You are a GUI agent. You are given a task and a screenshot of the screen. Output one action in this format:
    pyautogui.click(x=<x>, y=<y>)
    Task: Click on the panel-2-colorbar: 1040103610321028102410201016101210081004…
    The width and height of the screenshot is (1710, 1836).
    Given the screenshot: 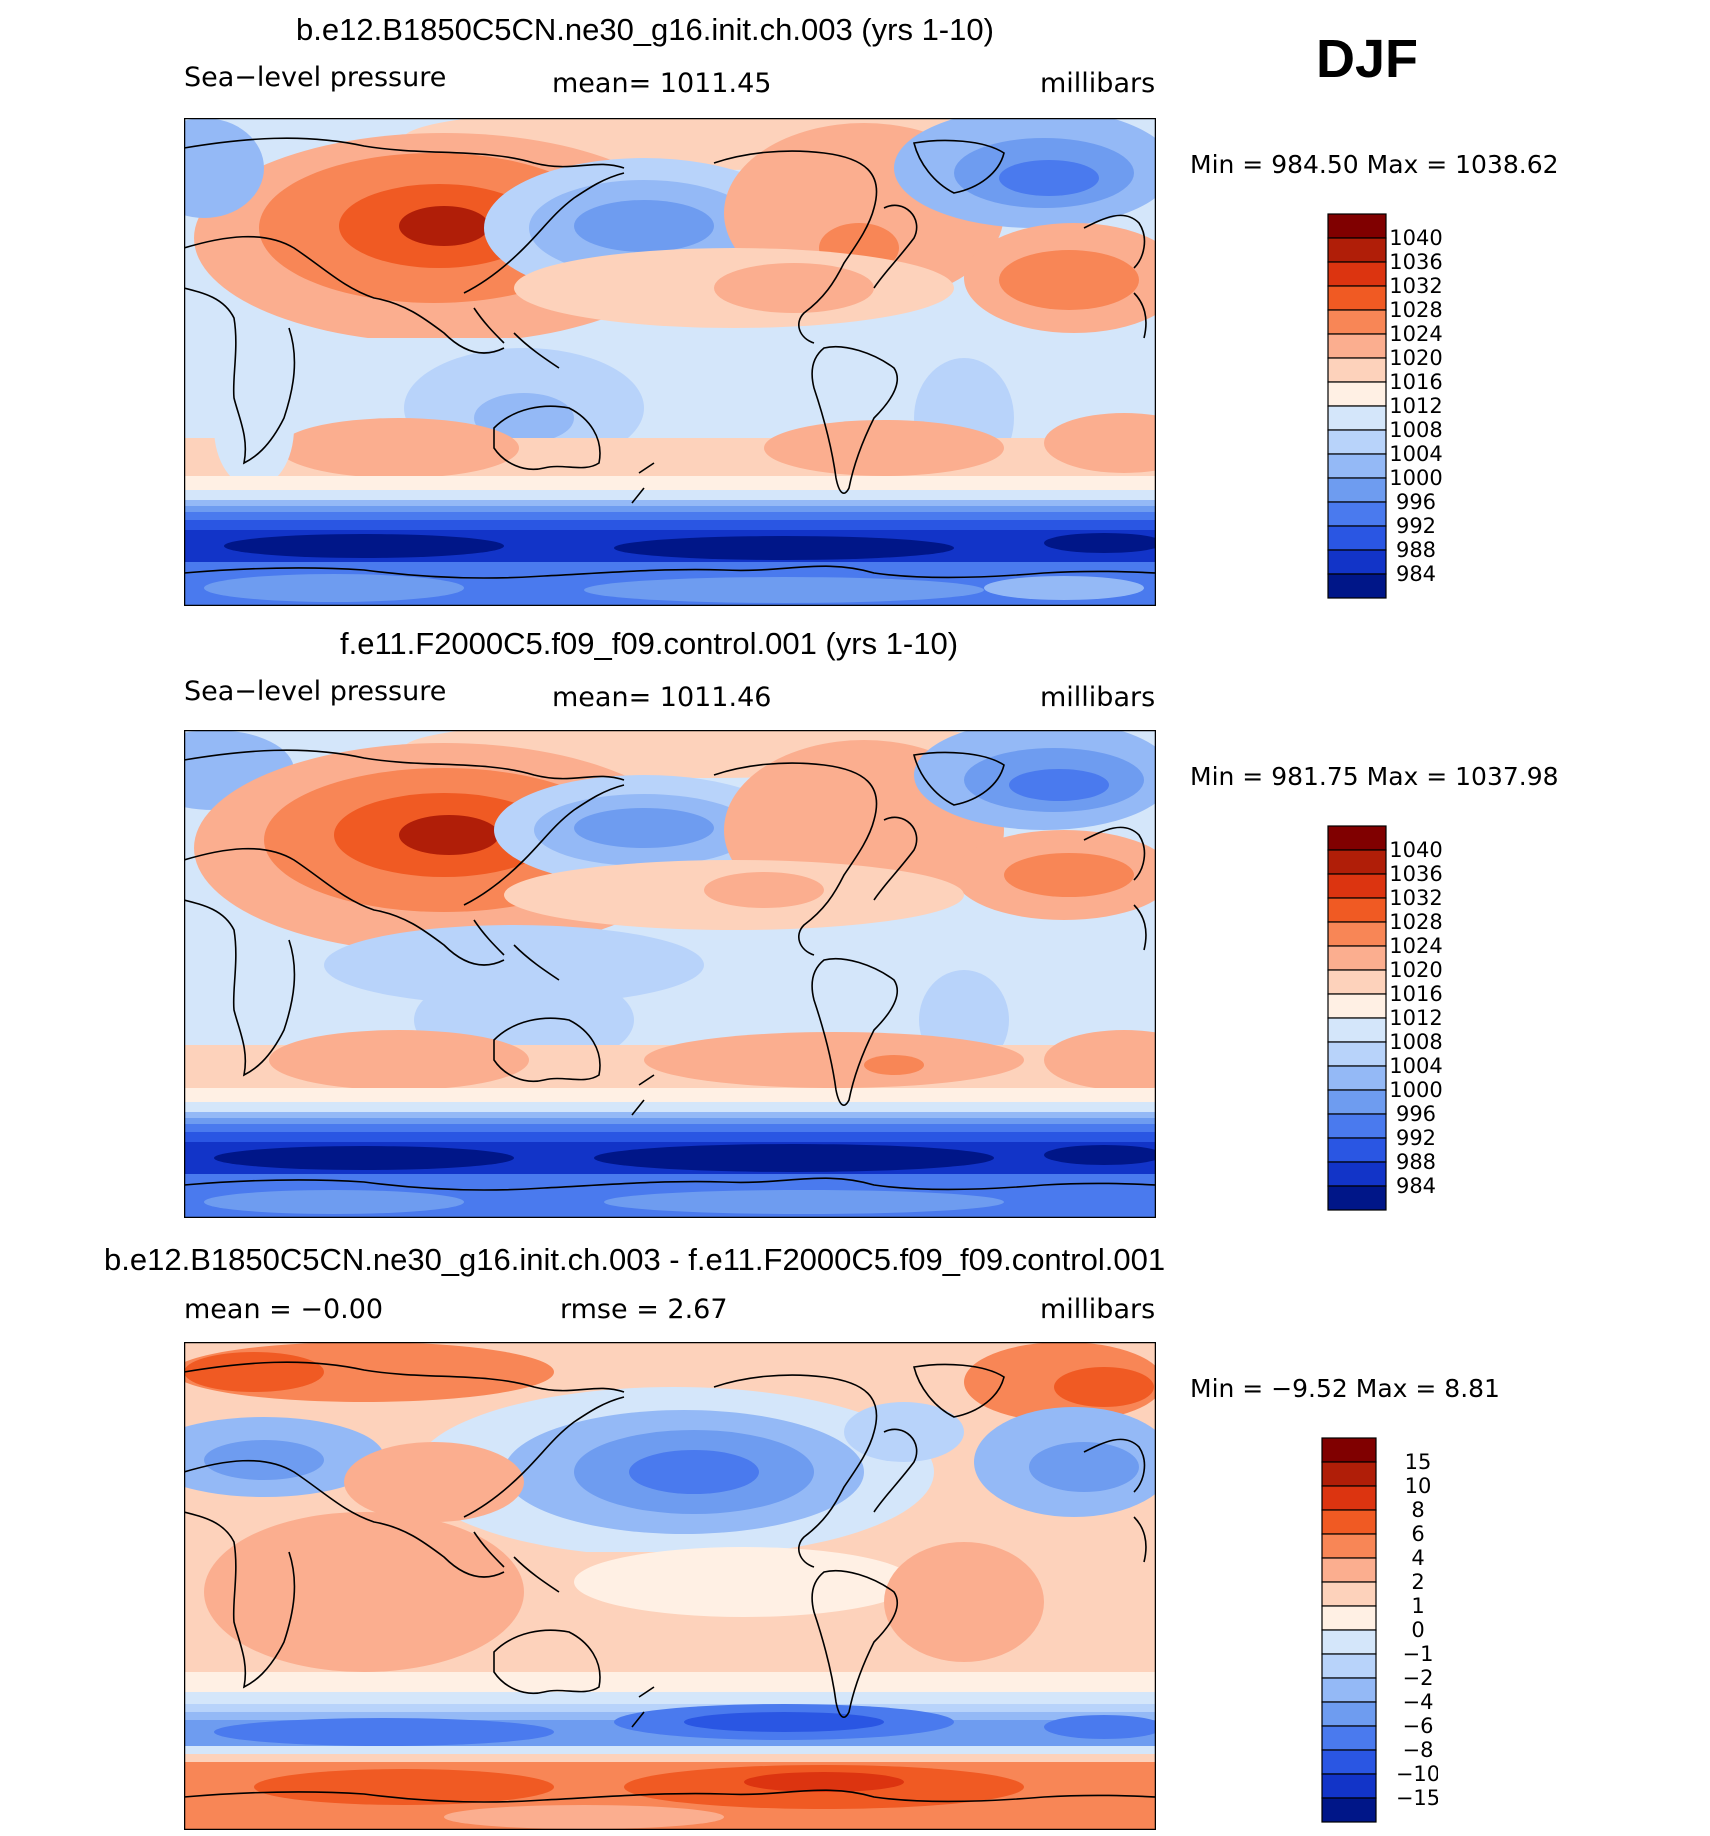 What is the action you would take?
    pyautogui.click(x=1385, y=1018)
    